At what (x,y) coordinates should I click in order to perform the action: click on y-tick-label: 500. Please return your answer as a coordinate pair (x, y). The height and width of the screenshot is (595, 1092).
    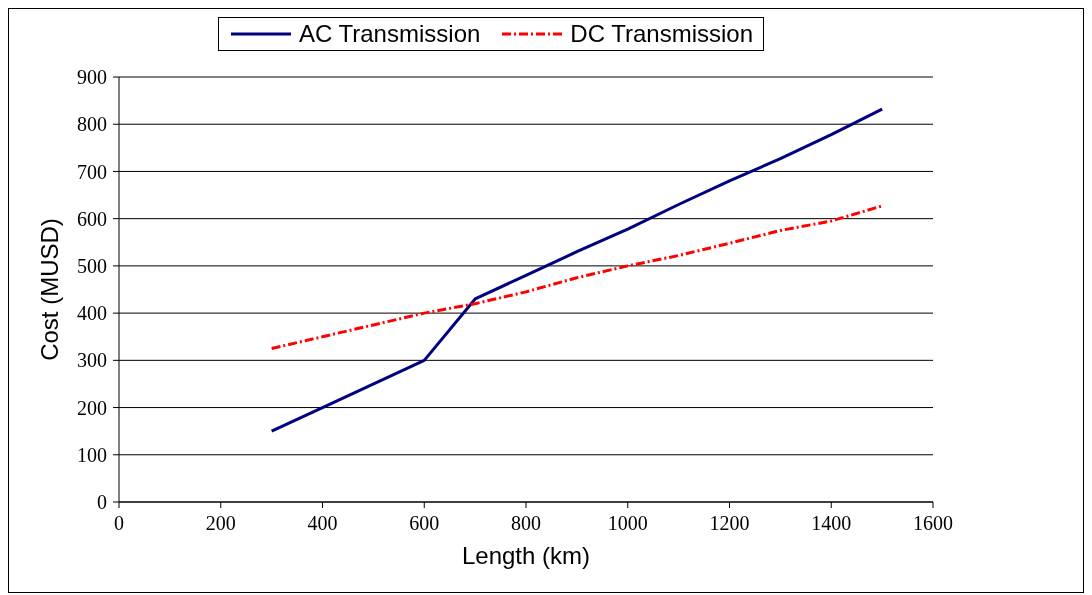
    Looking at the image, I should click on (92, 265).